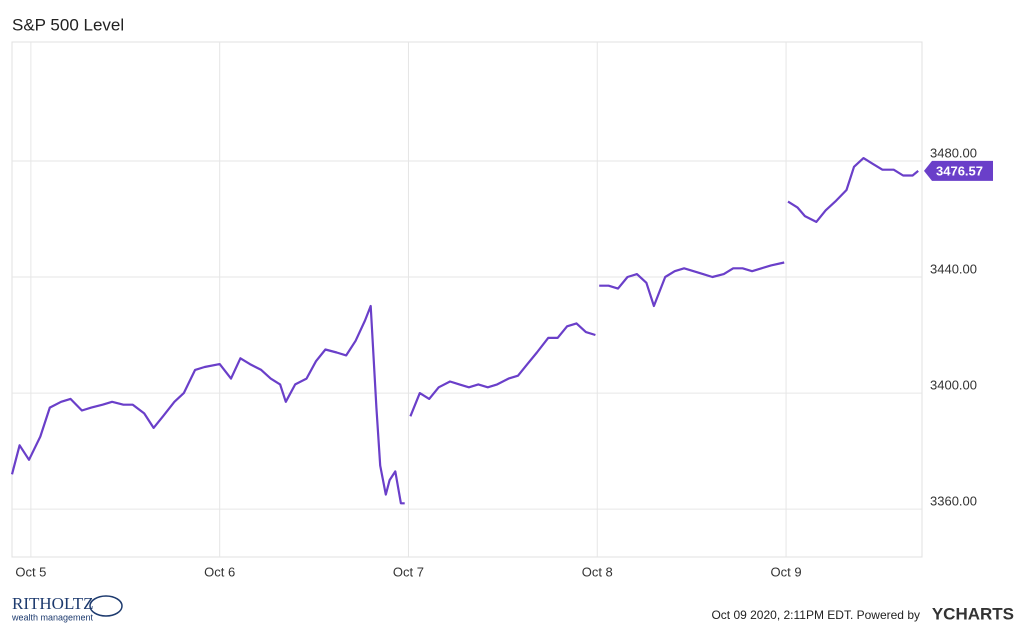 This screenshot has height=630, width=1024. Describe the element at coordinates (786, 571) in the screenshot. I see `x-tick-label: Oct 9` at that location.